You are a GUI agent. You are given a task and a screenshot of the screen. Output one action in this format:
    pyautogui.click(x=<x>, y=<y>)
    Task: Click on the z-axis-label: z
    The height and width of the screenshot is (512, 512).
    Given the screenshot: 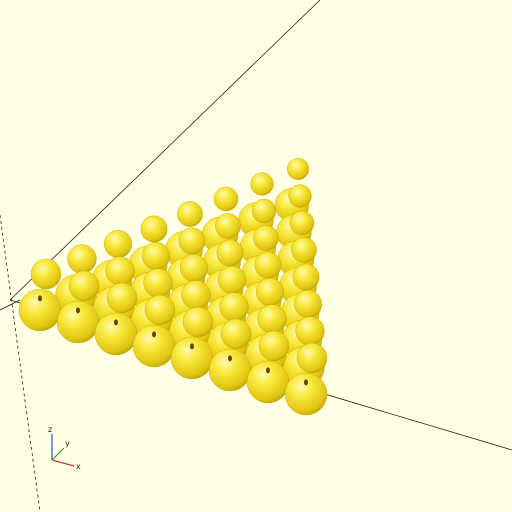 What is the action you would take?
    pyautogui.click(x=50, y=429)
    